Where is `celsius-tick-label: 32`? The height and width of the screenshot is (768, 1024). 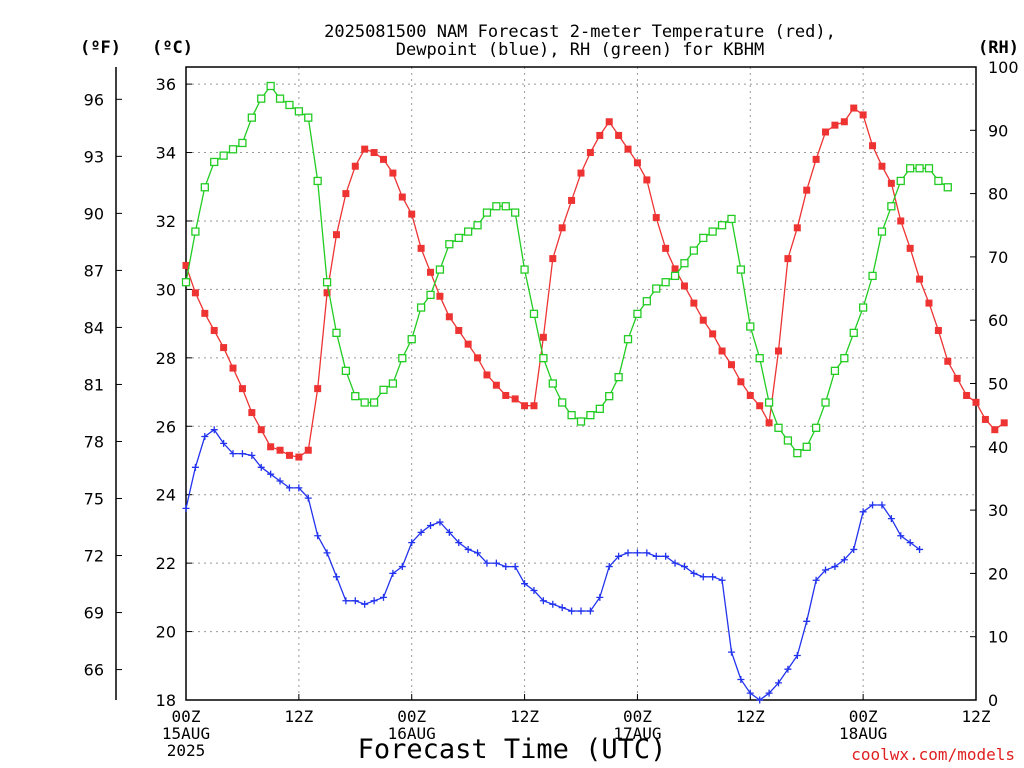
celsius-tick-label: 32 is located at coordinates (166, 221).